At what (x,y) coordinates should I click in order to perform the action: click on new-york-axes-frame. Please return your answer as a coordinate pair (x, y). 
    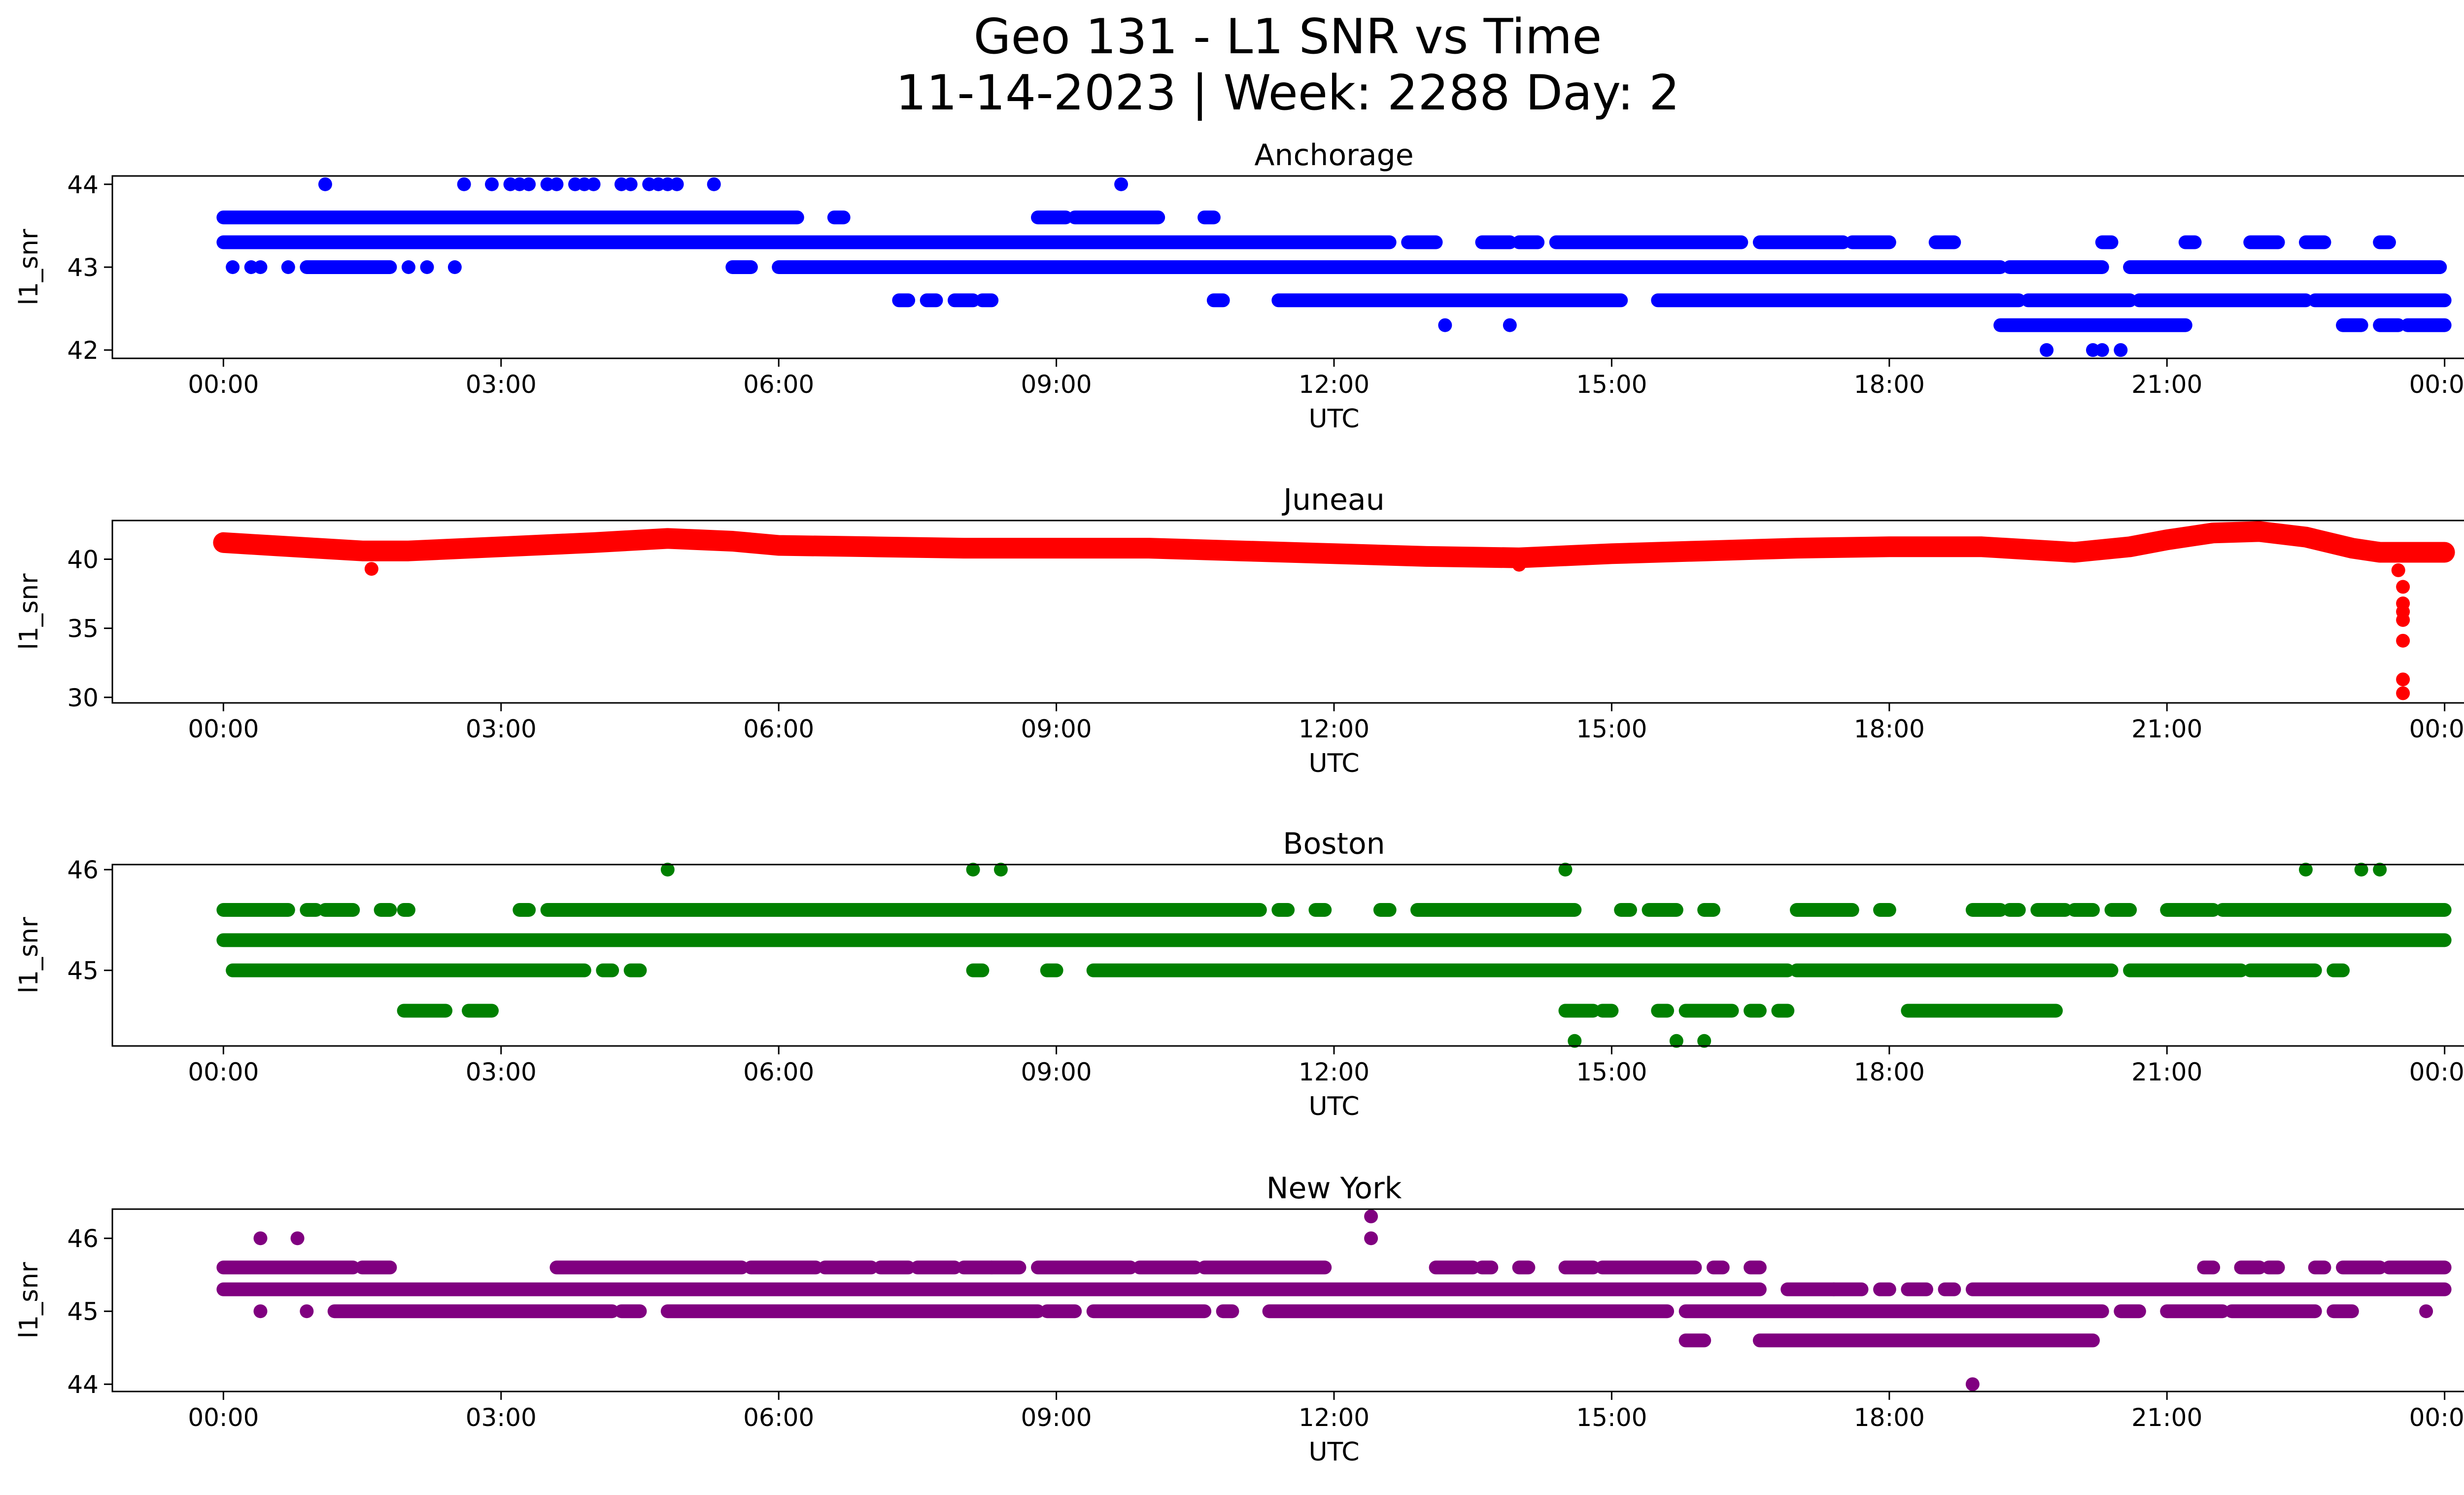
    Looking at the image, I should click on (1287, 1300).